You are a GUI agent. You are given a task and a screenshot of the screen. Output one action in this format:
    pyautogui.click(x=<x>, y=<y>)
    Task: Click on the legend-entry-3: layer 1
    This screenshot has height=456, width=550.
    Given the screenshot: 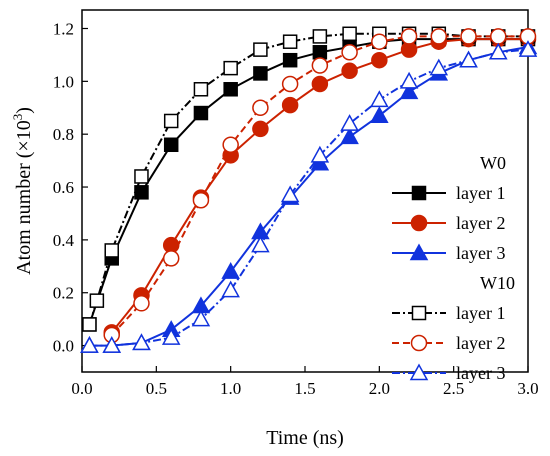 What is the action you would take?
    pyautogui.click(x=480, y=313)
    